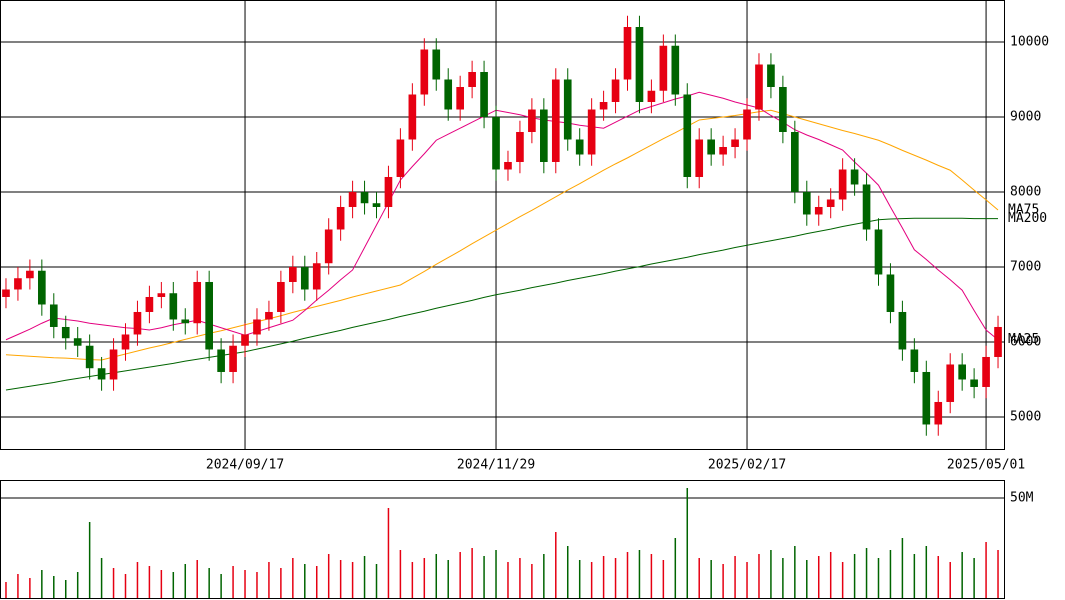 This screenshot has width=1065, height=600. Describe the element at coordinates (1029, 41) in the screenshot. I see `y-tick-label: 10000` at that location.